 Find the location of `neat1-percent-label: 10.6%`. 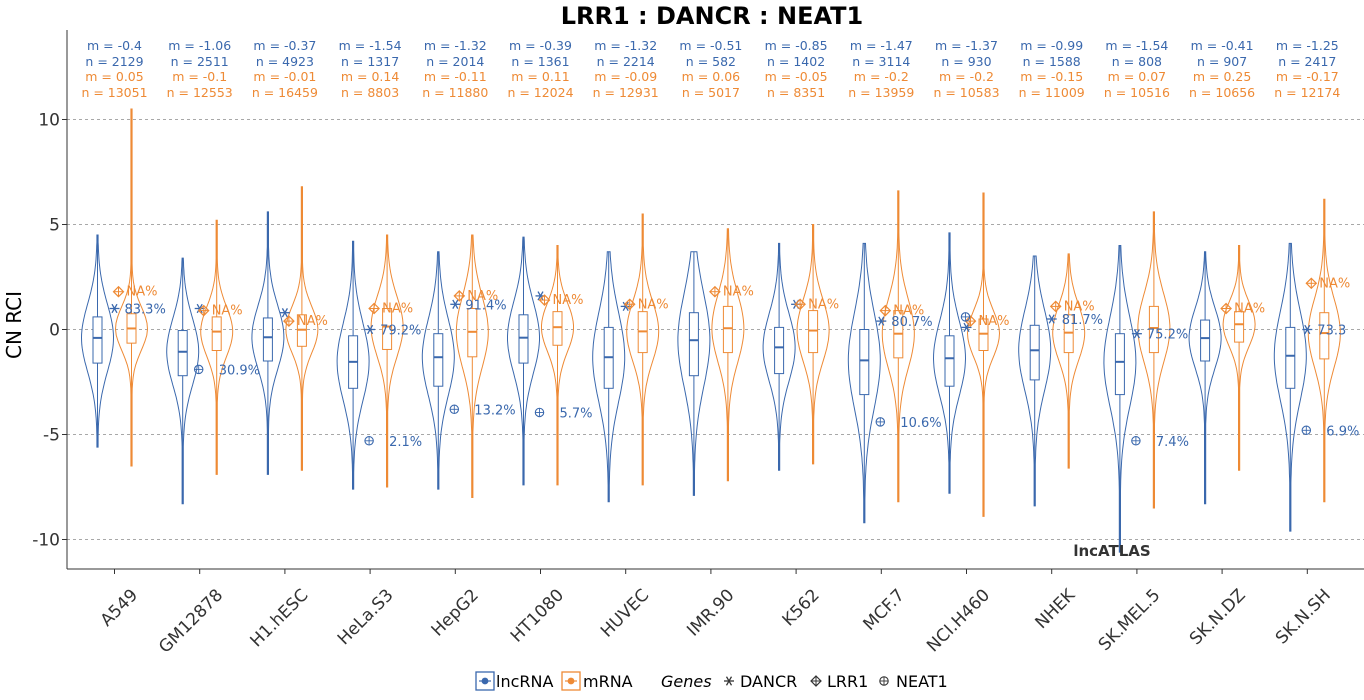

neat1-percent-label: 10.6% is located at coordinates (920, 423).